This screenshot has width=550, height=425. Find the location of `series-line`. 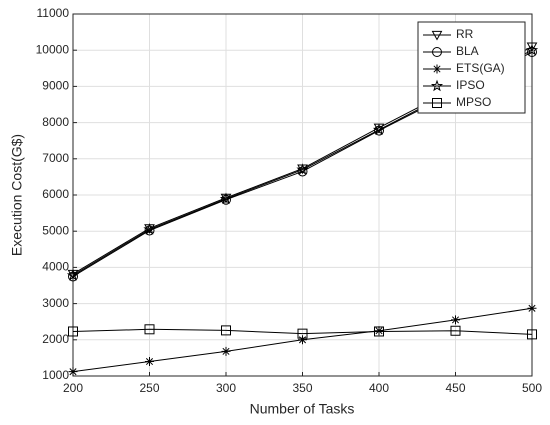

series-line is located at coordinates (302, 331).